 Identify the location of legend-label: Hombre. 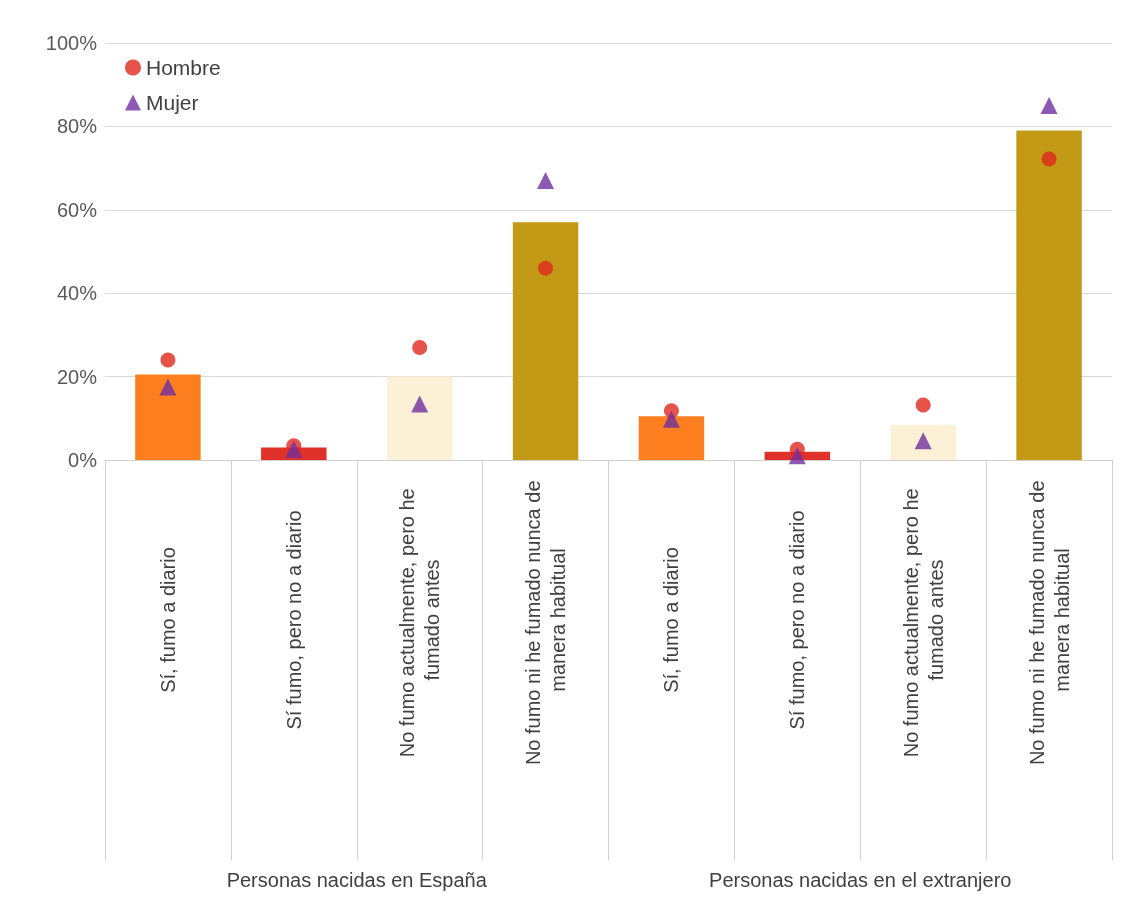
(183, 67).